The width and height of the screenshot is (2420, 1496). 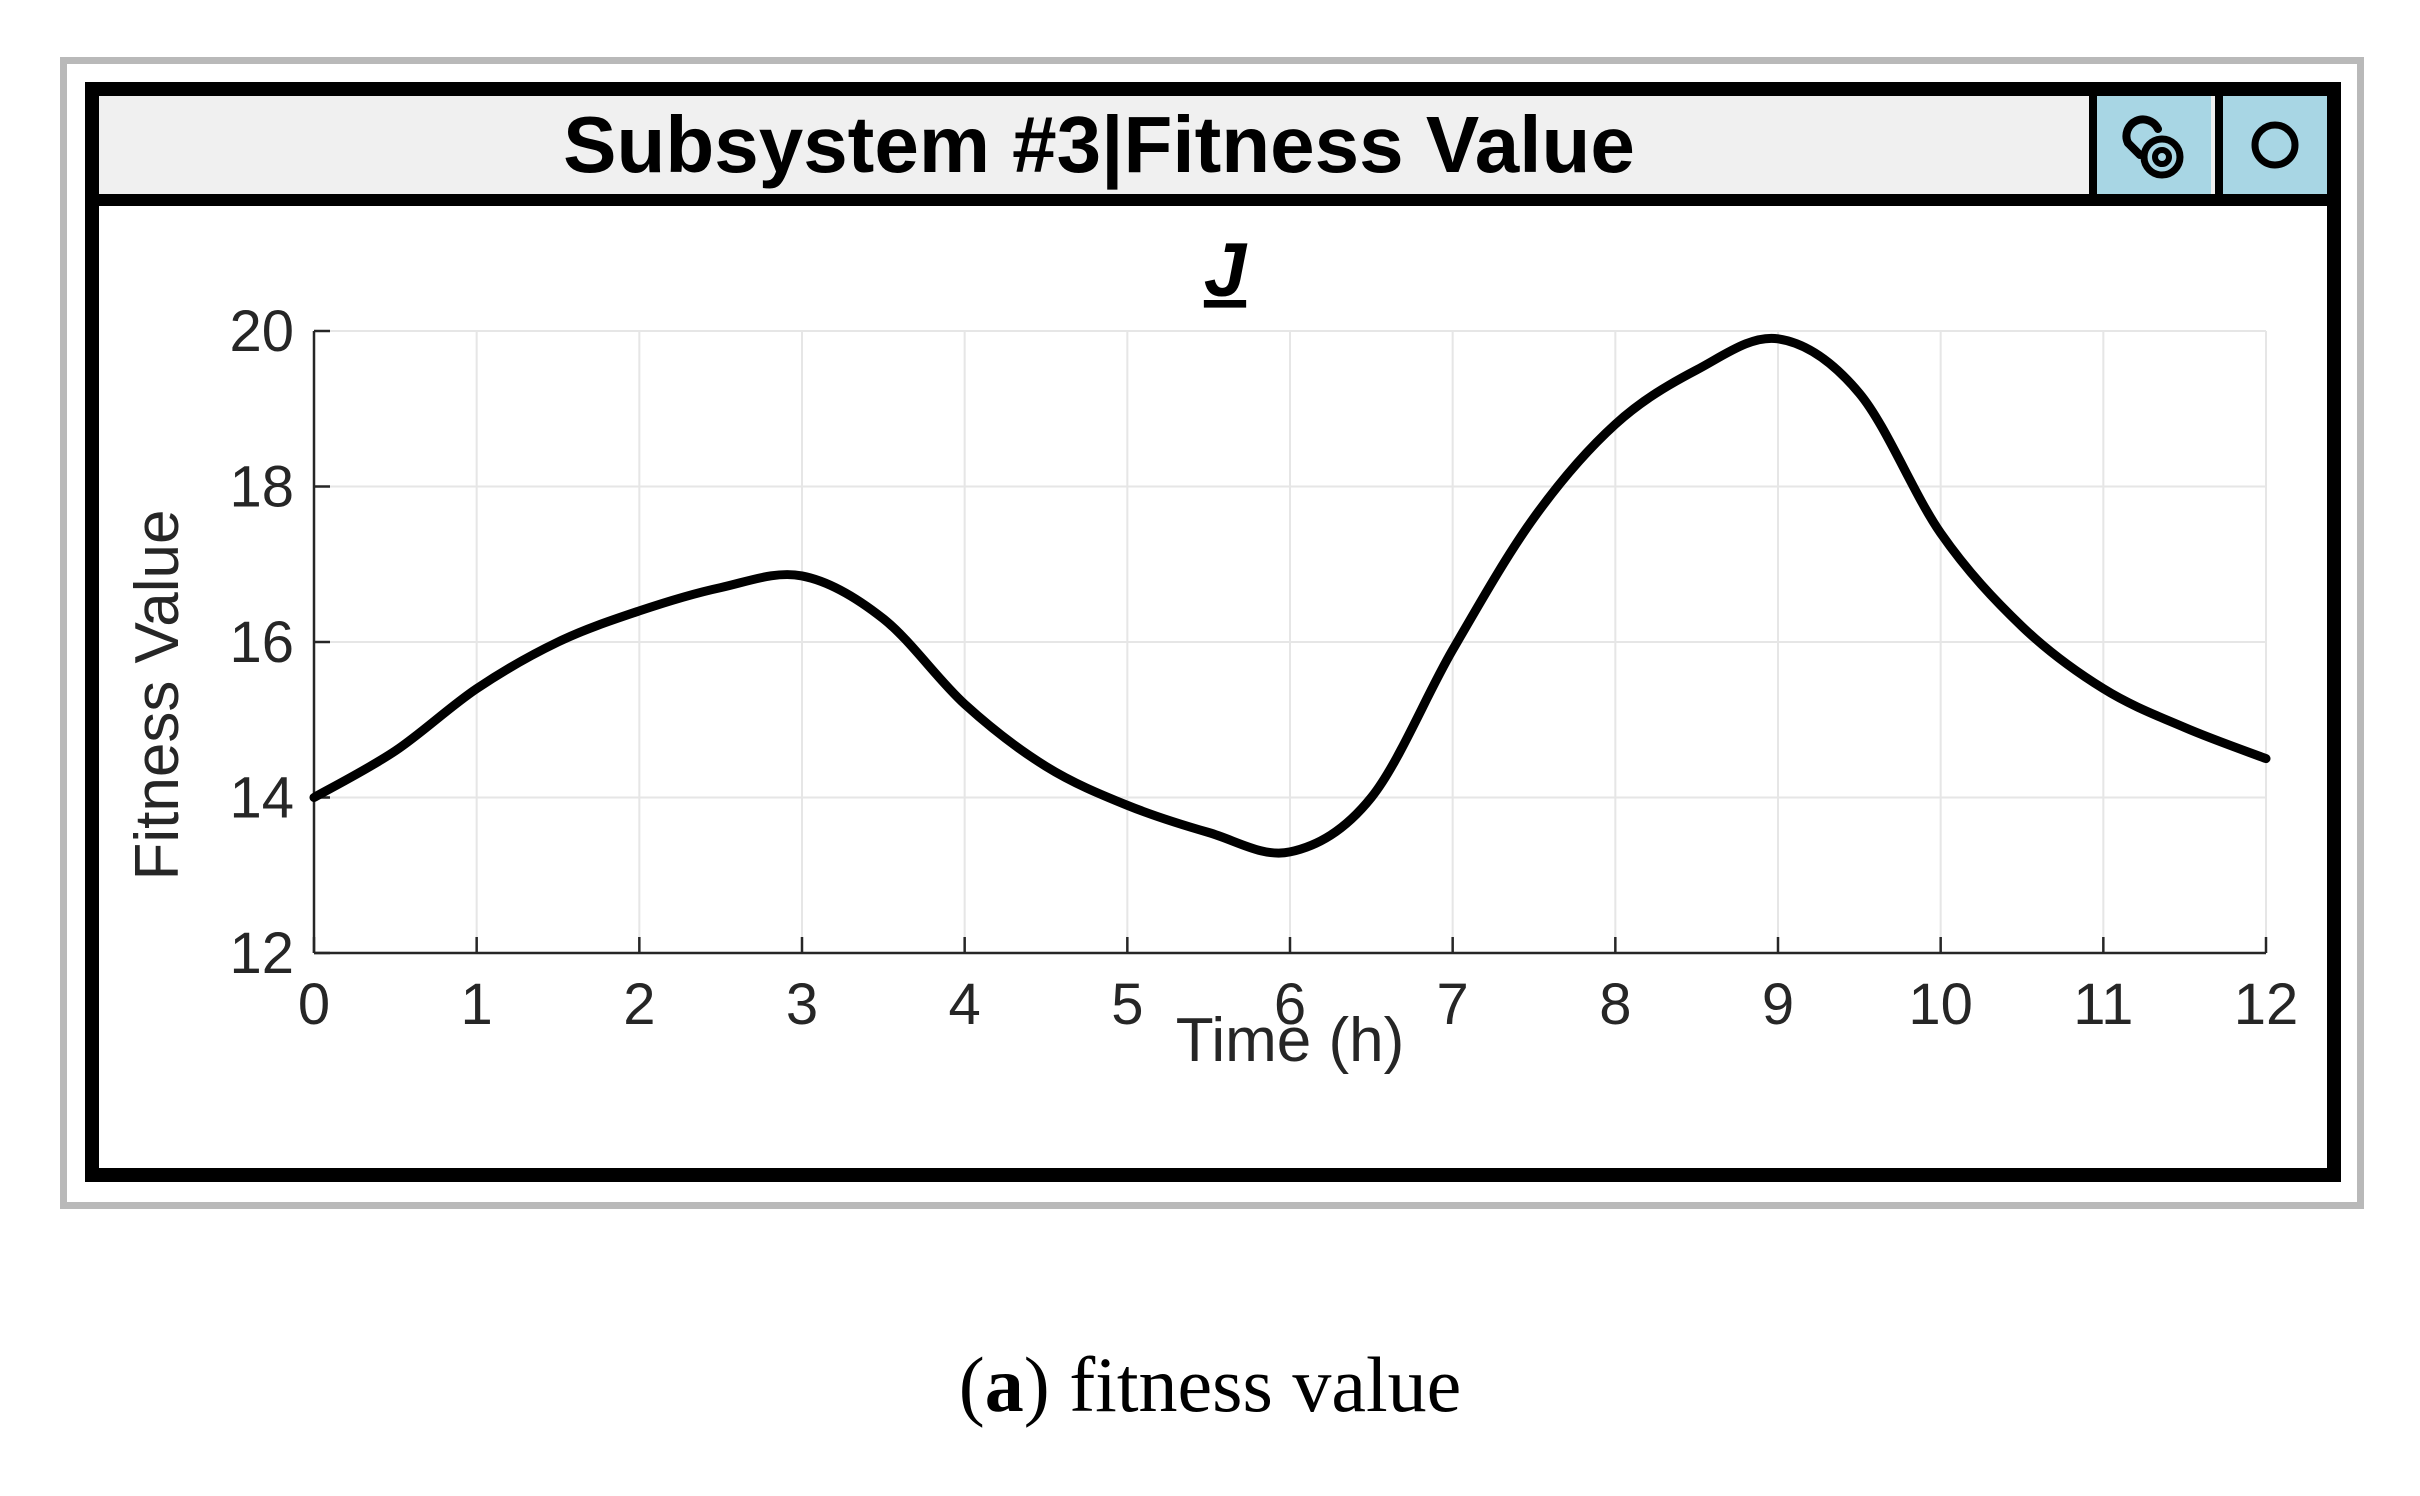 What do you see at coordinates (1615, 1004) in the screenshot?
I see `x-tick-label: 8` at bounding box center [1615, 1004].